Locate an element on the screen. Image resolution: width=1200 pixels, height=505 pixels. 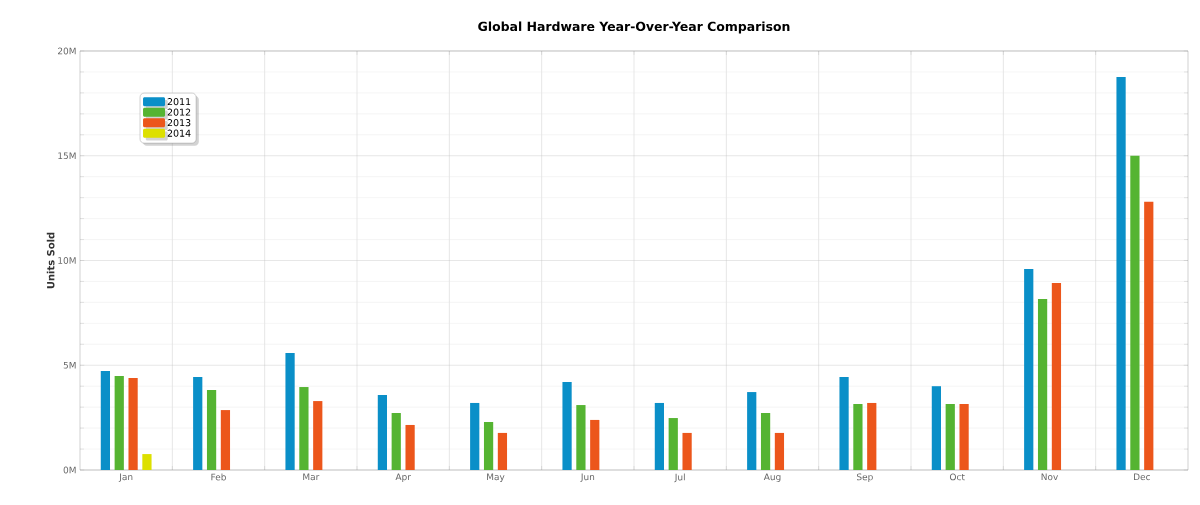
x-tick-label: Dec is located at coordinates (1142, 477).